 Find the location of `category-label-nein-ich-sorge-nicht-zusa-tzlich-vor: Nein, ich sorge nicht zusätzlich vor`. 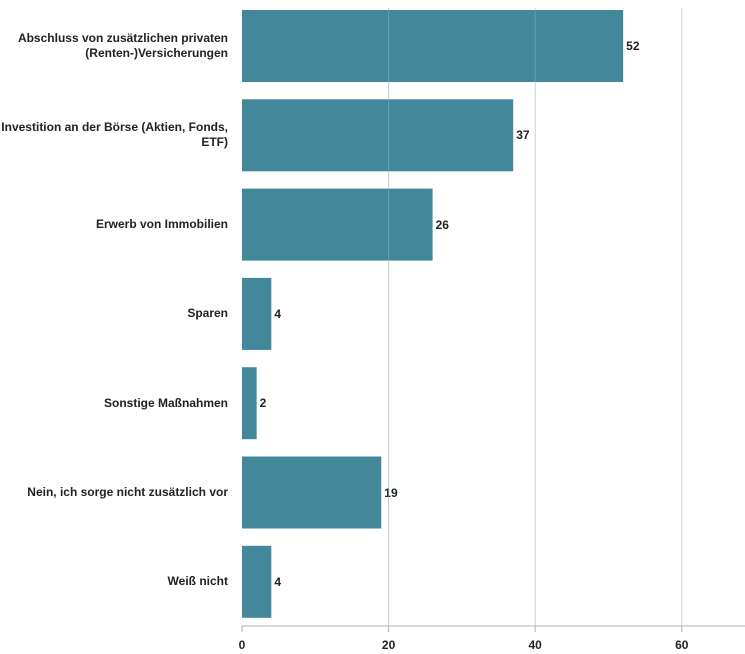

category-label-nein-ich-sorge-nicht-zusa-tzlich-vor: Nein, ich sorge nicht zusätzlich vor is located at coordinates (127, 492).